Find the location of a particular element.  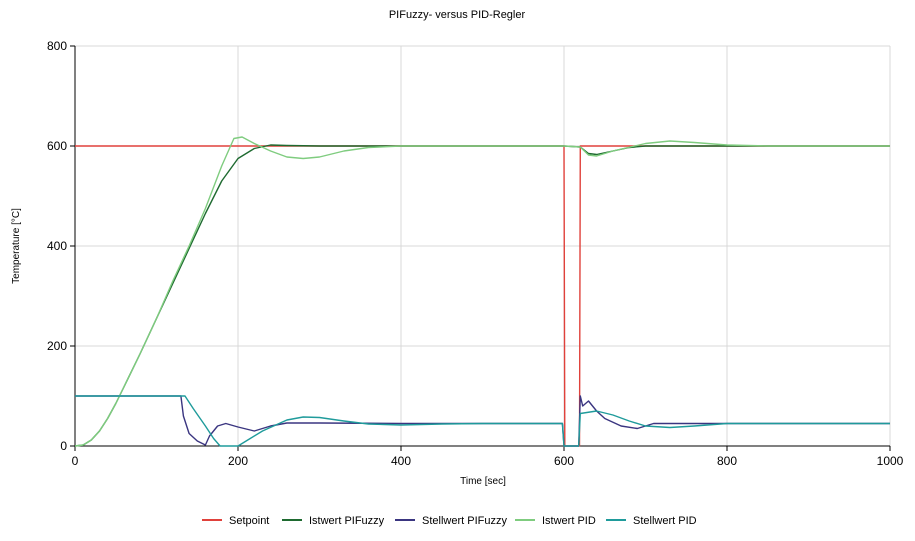

x-tick-label: 200 is located at coordinates (238, 461).